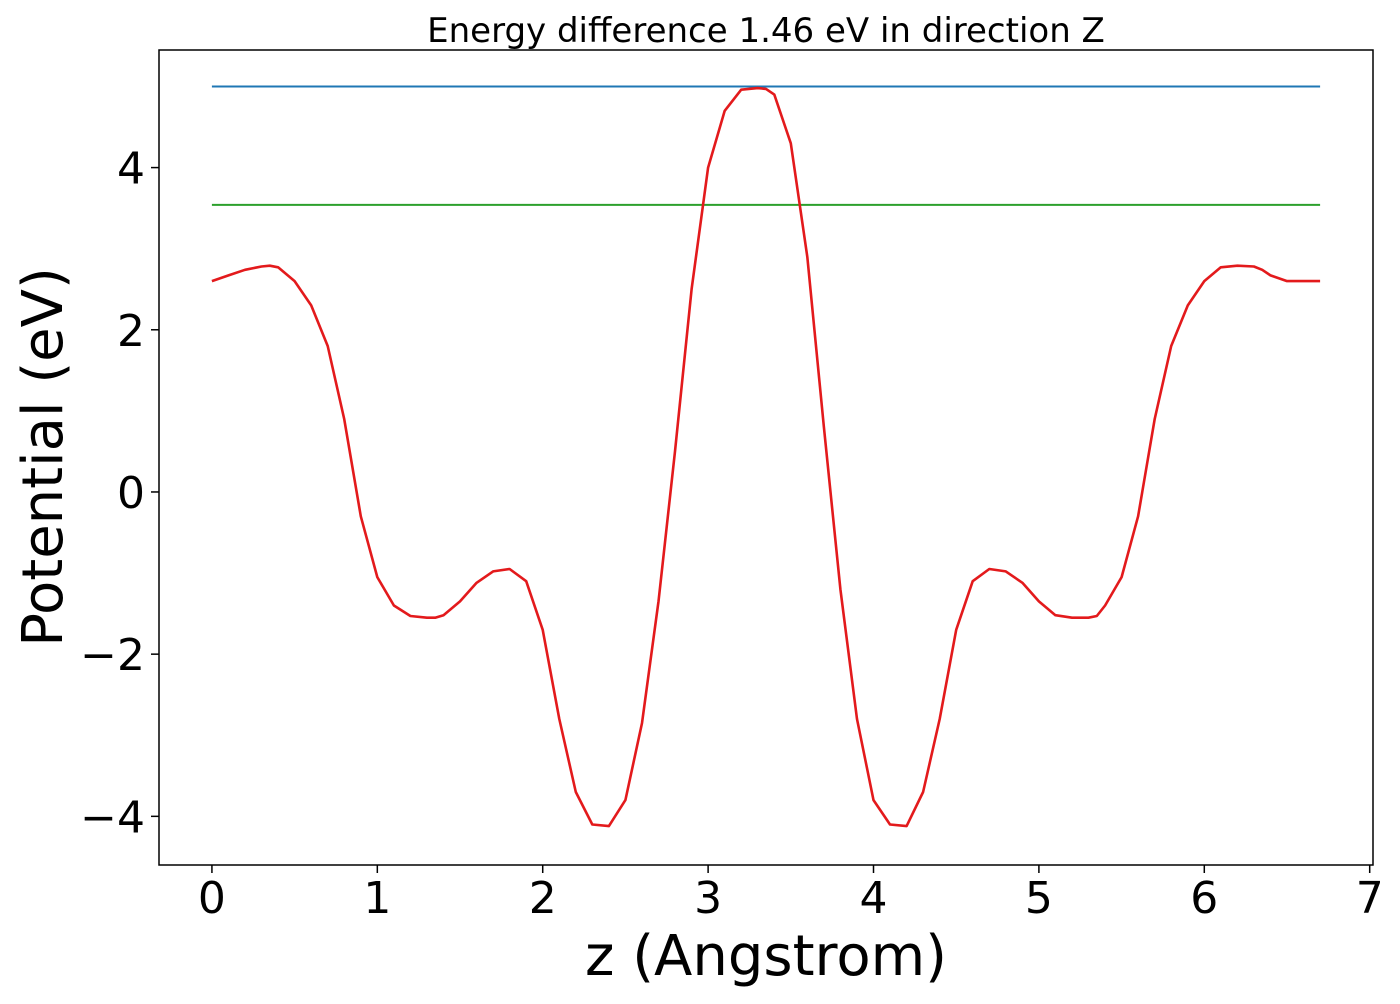 Image resolution: width=1400 pixels, height=1004 pixels. What do you see at coordinates (1370, 898) in the screenshot?
I see `x-tick-label: 7` at bounding box center [1370, 898].